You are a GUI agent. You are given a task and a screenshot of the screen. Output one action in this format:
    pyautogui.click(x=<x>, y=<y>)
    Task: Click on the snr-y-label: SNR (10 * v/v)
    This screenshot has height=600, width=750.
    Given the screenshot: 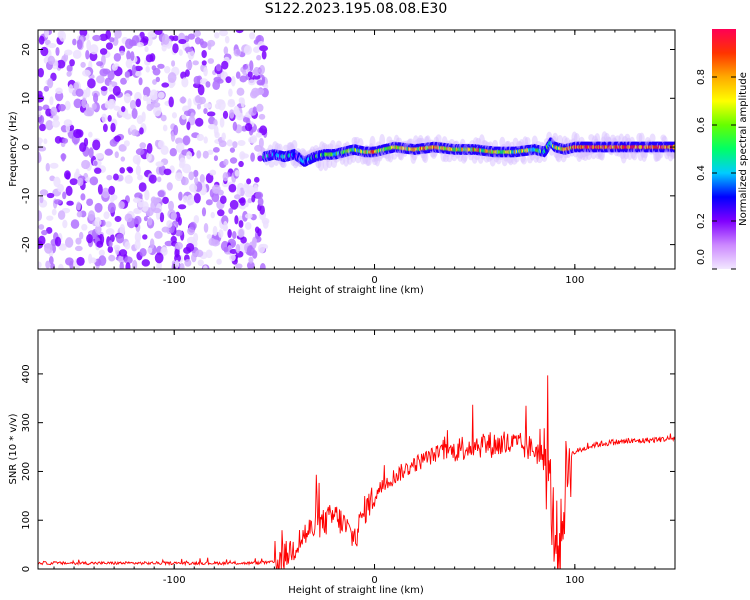 What is the action you would take?
    pyautogui.click(x=13, y=448)
    